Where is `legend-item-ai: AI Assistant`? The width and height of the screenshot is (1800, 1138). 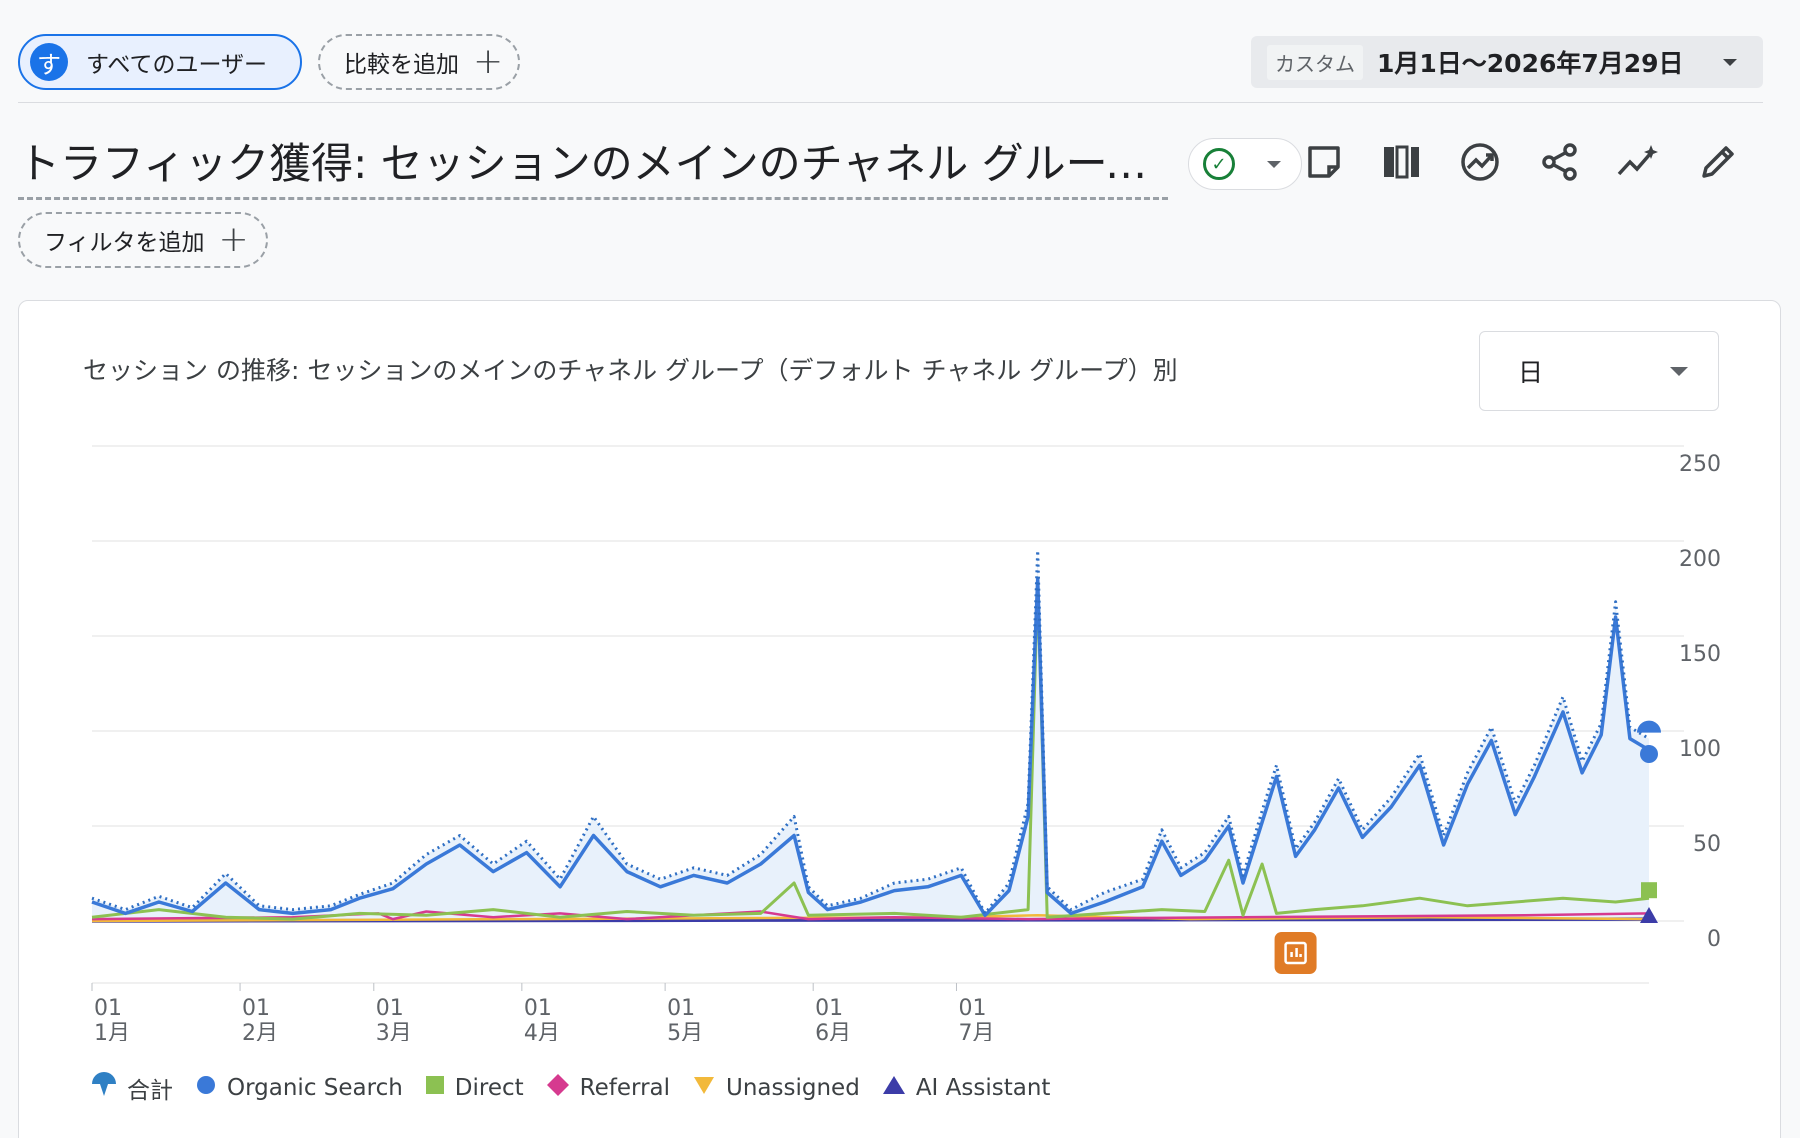 legend-item-ai: AI Assistant is located at coordinates (966, 1088).